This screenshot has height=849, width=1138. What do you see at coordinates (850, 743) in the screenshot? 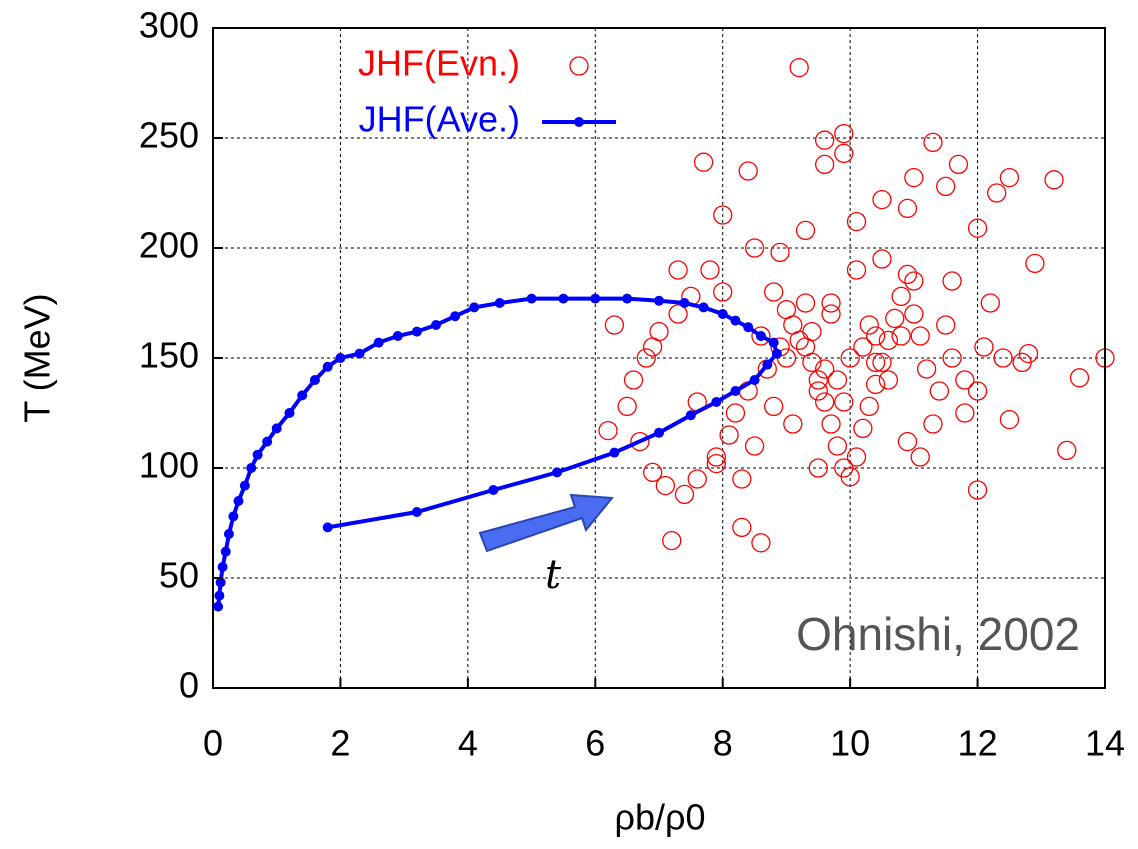
I see `x-tick-label: 10` at bounding box center [850, 743].